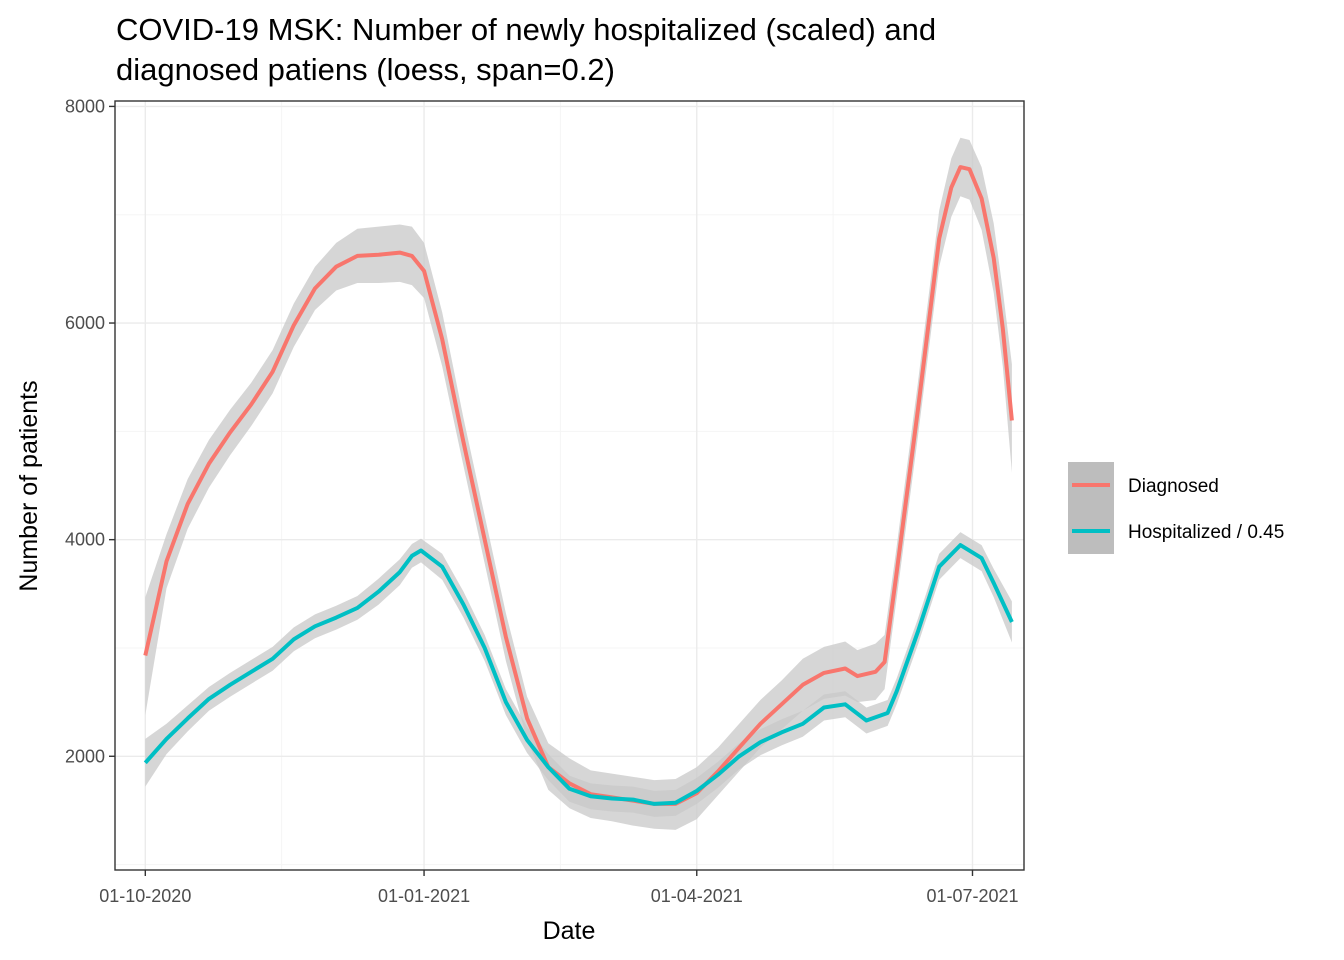  I want to click on x-tick-label: 01-01-2021, so click(424, 896).